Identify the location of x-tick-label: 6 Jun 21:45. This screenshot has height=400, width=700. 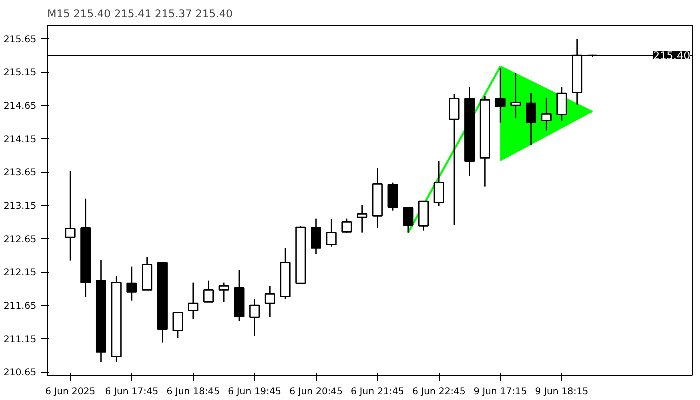
(377, 392).